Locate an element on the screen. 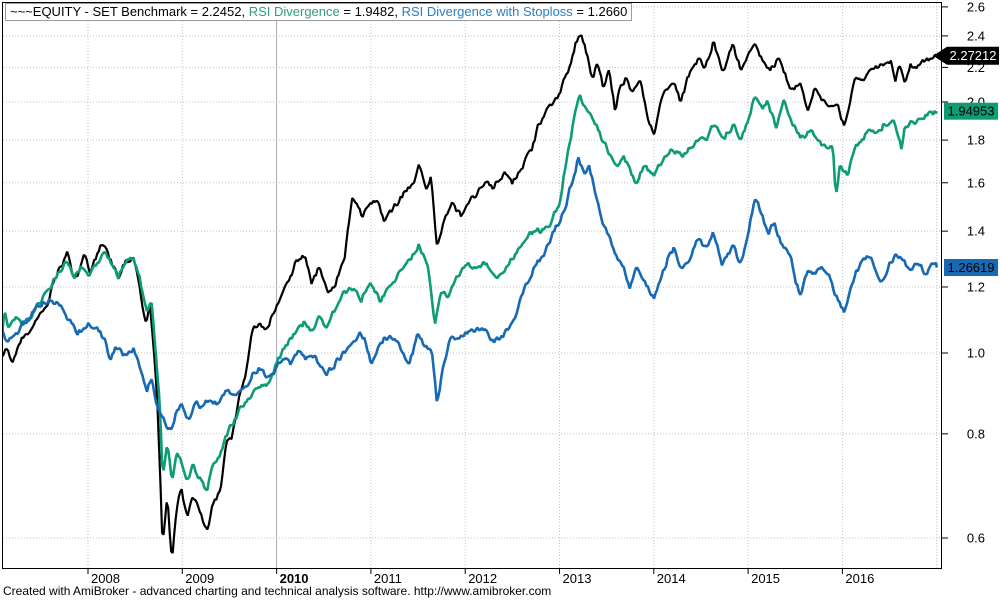 This screenshot has width=1000, height=600. y-axis-label: 1.4 is located at coordinates (976, 231).